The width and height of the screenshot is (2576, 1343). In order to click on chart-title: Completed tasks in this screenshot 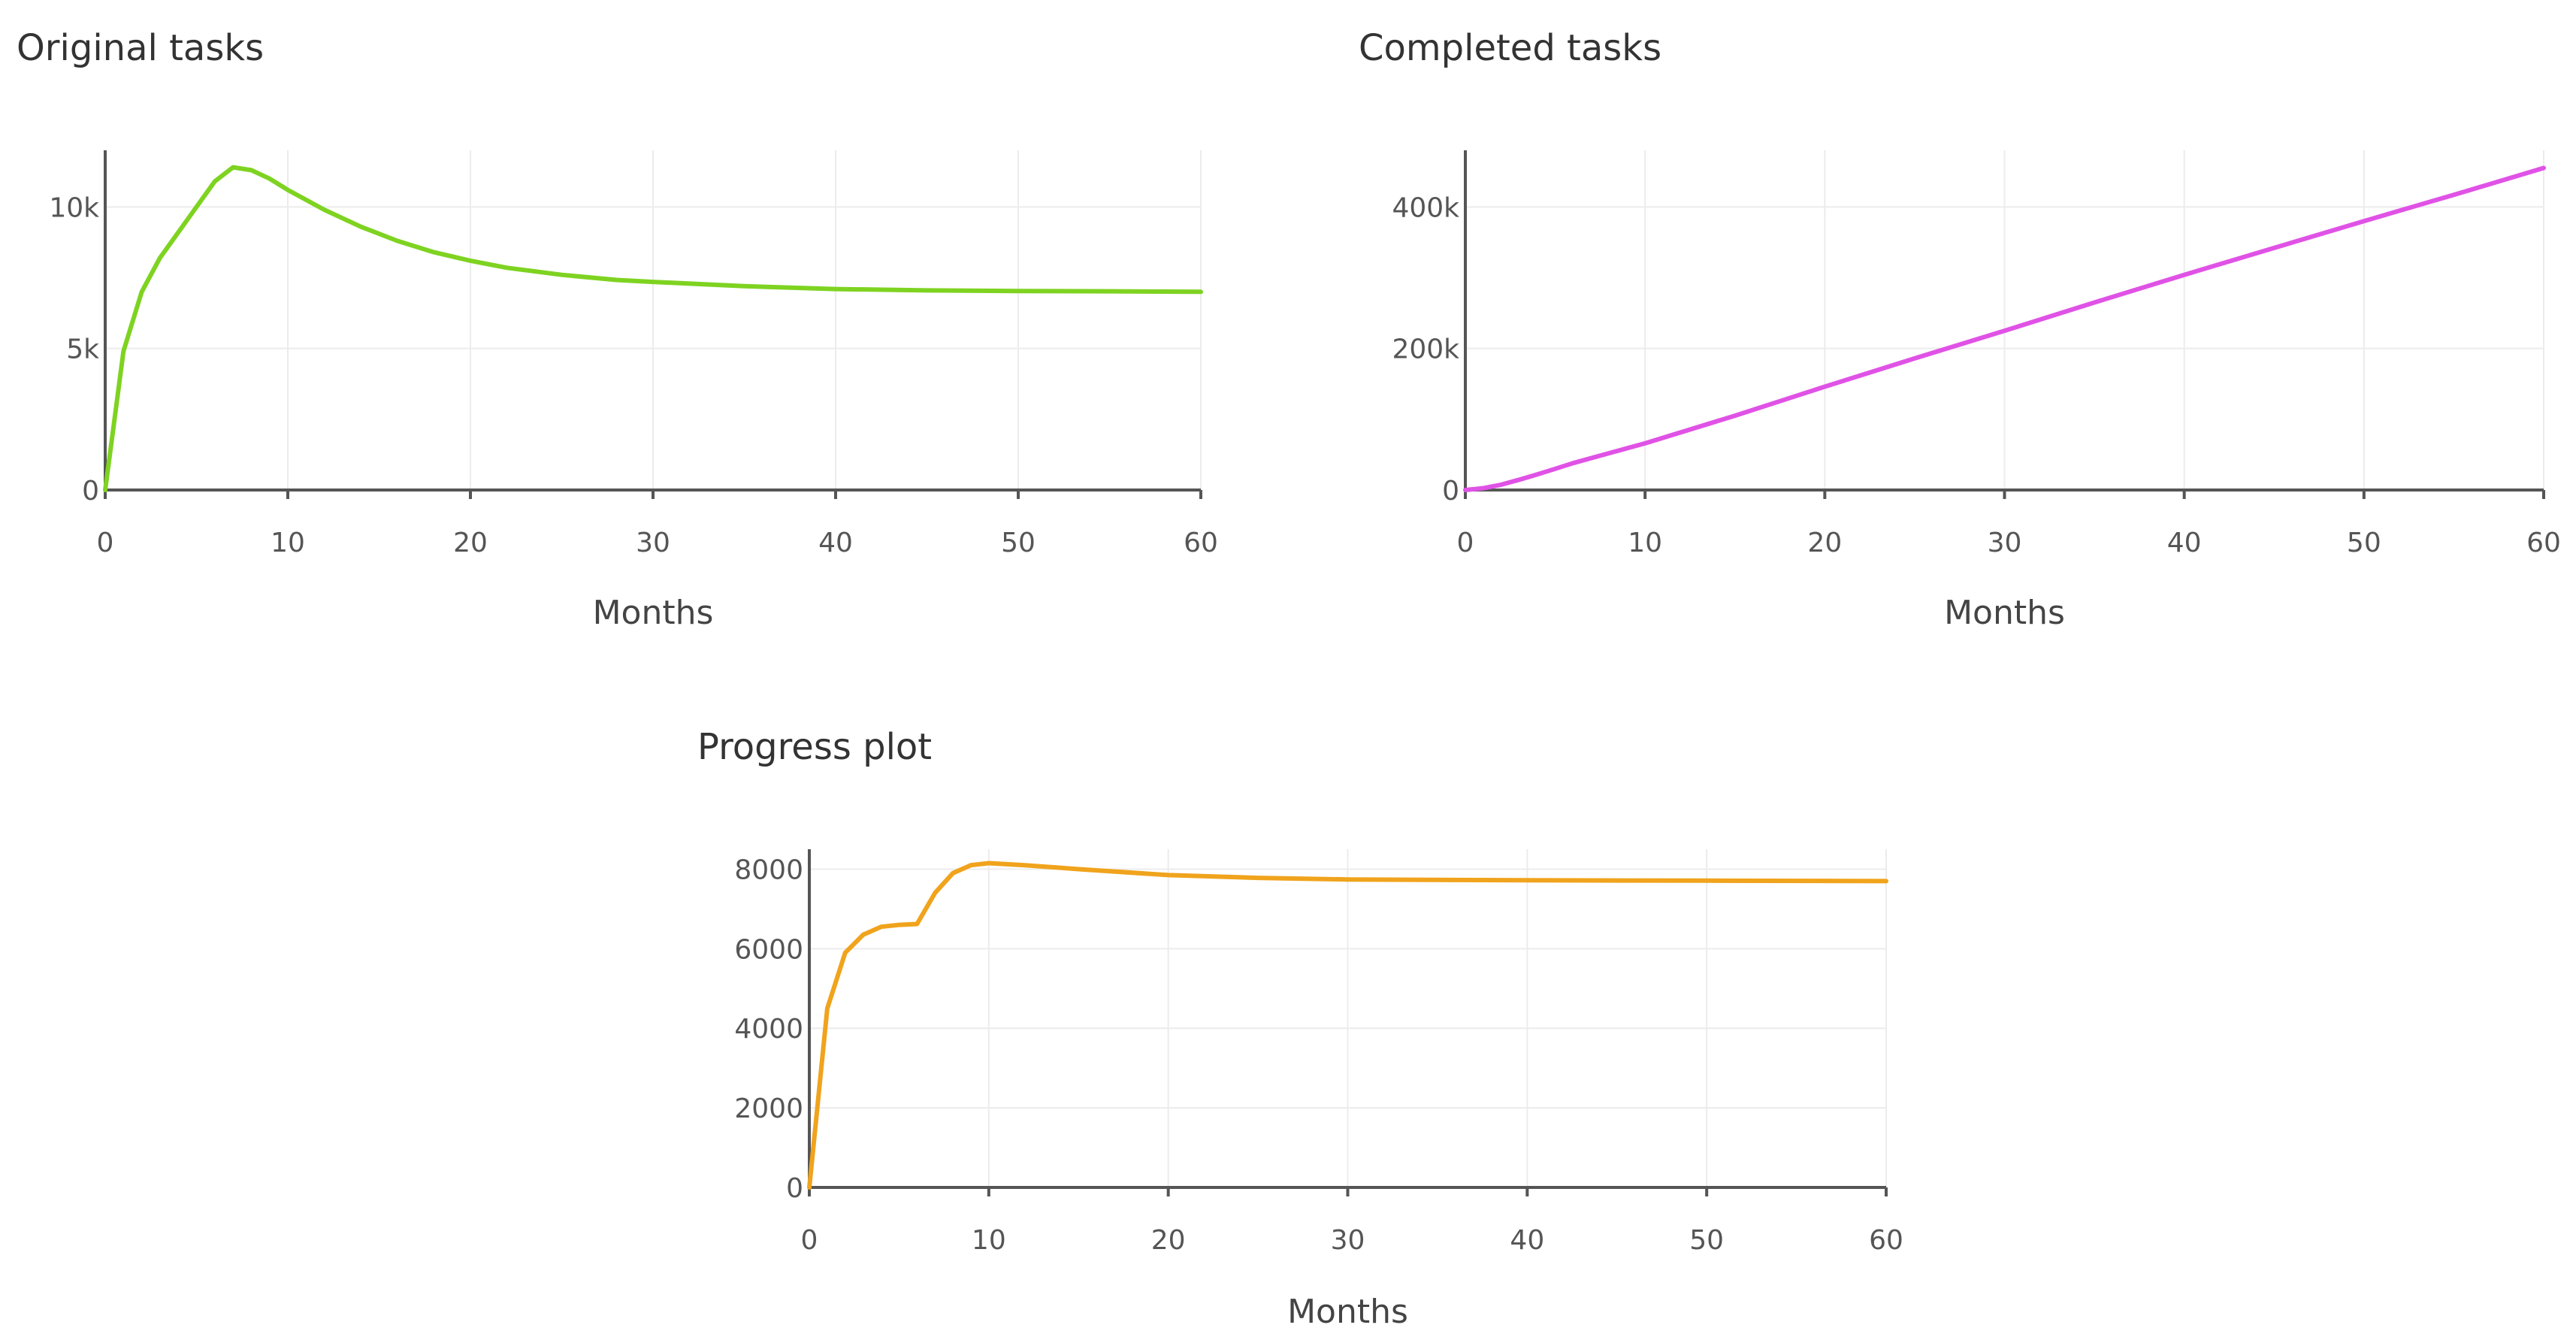, I will do `click(1510, 48)`.